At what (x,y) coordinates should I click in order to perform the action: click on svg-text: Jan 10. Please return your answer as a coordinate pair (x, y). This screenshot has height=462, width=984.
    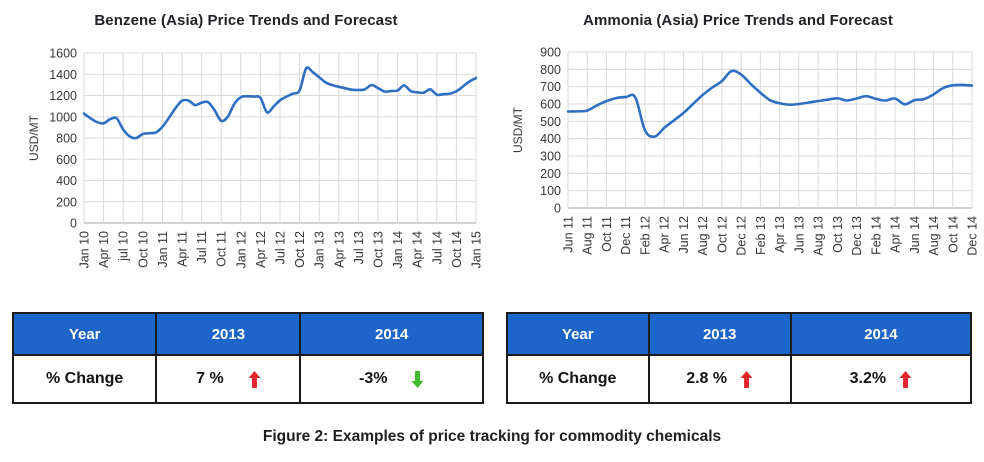
    Looking at the image, I should click on (85, 250).